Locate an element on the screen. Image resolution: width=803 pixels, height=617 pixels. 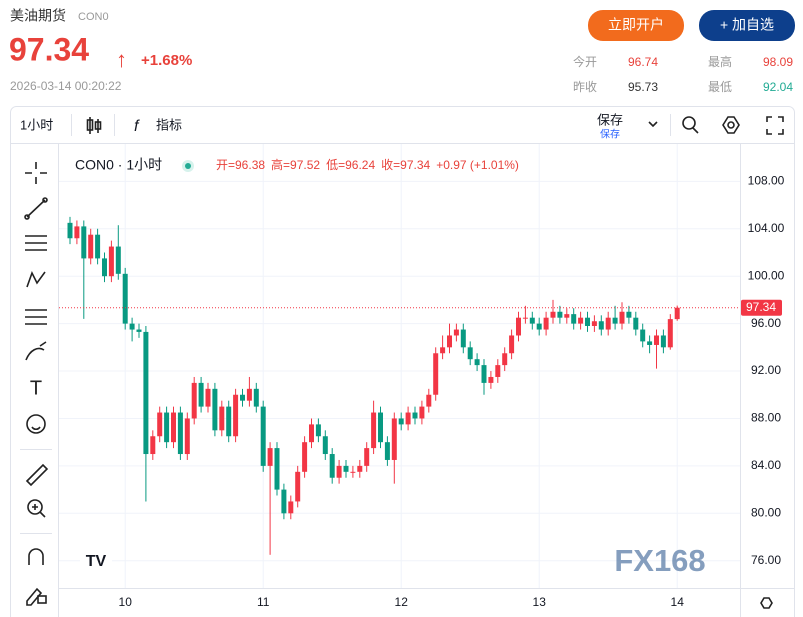
y-tick-label: 100.00 is located at coordinates (766, 275).